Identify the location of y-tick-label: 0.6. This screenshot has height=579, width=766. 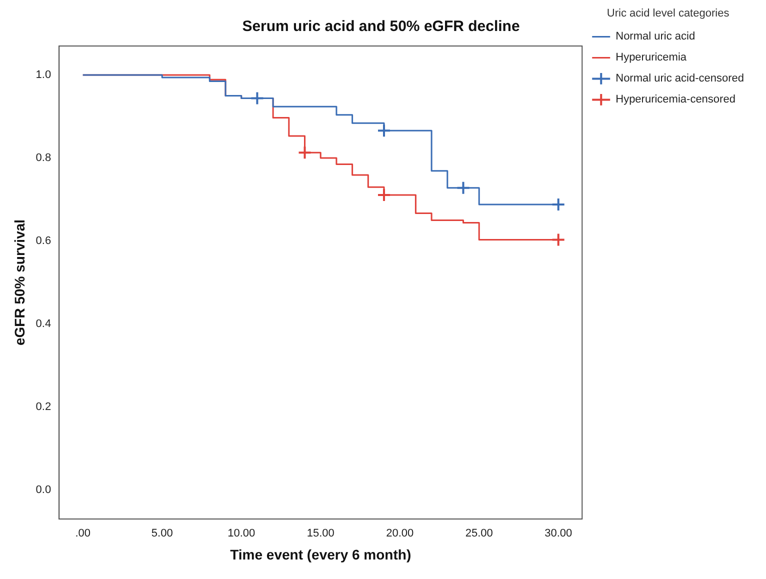
(44, 241).